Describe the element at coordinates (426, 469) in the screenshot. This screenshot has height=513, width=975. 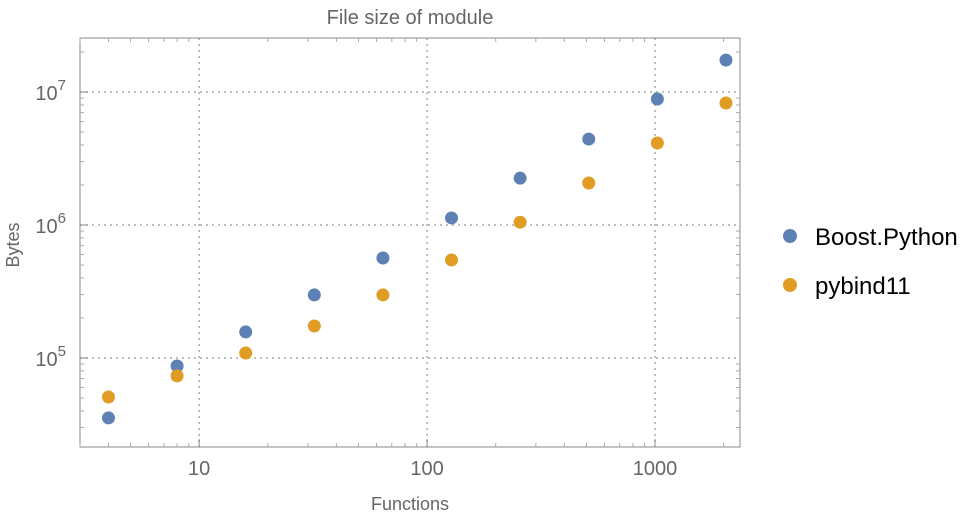
I see `x-tick-label: 100` at that location.